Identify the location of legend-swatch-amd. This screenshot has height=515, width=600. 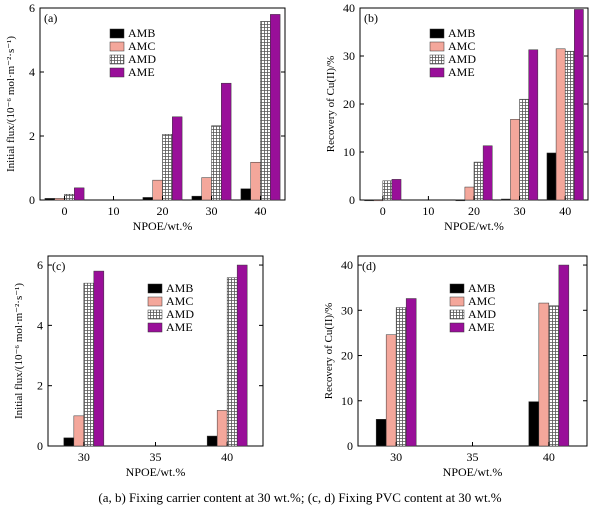
(117, 59).